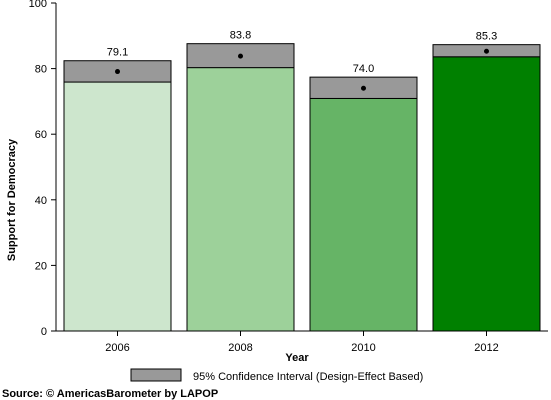 The image size is (551, 400). I want to click on legend-swatch, so click(156, 375).